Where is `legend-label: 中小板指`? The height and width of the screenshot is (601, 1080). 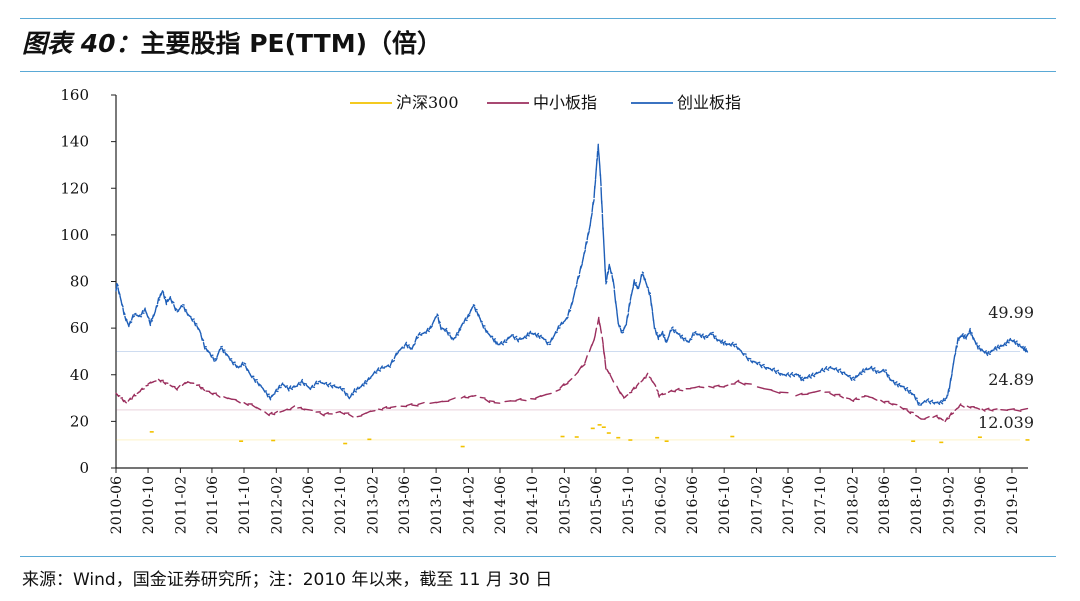 legend-label: 中小板指 is located at coordinates (565, 102).